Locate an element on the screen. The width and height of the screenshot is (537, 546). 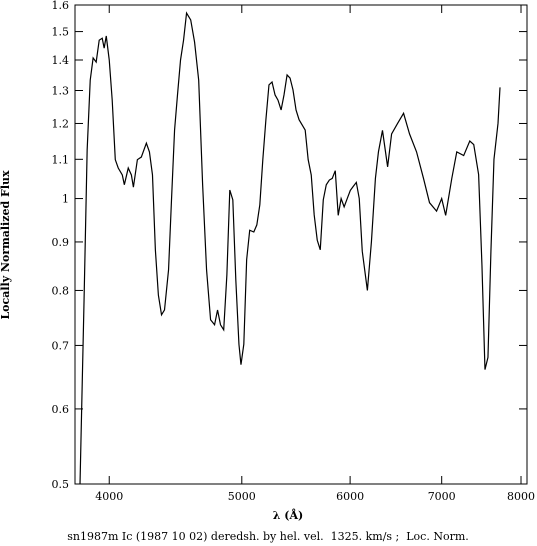
y-tick-label: 0.9 is located at coordinates (61, 242).